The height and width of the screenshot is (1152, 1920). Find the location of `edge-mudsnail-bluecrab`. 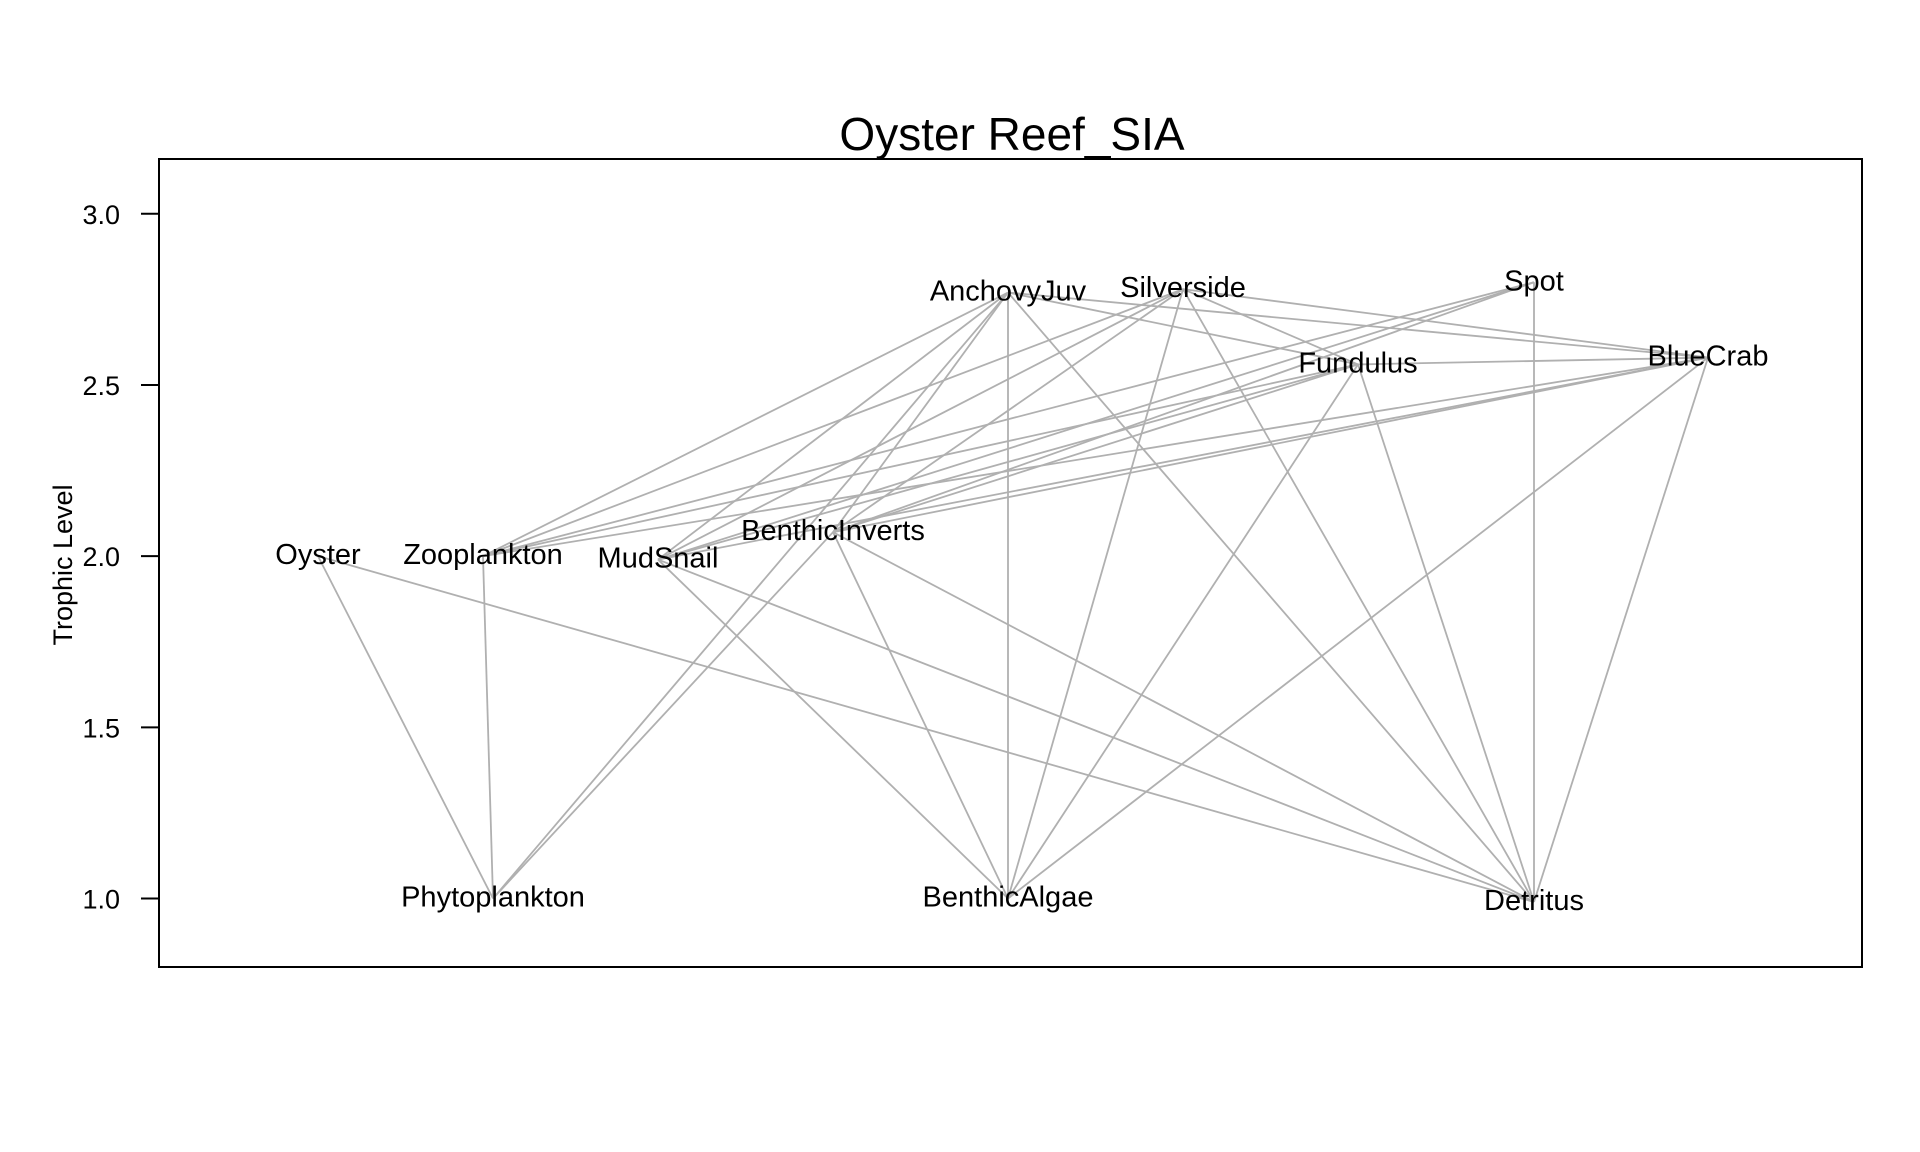

edge-mudsnail-bluecrab is located at coordinates (1183, 458).